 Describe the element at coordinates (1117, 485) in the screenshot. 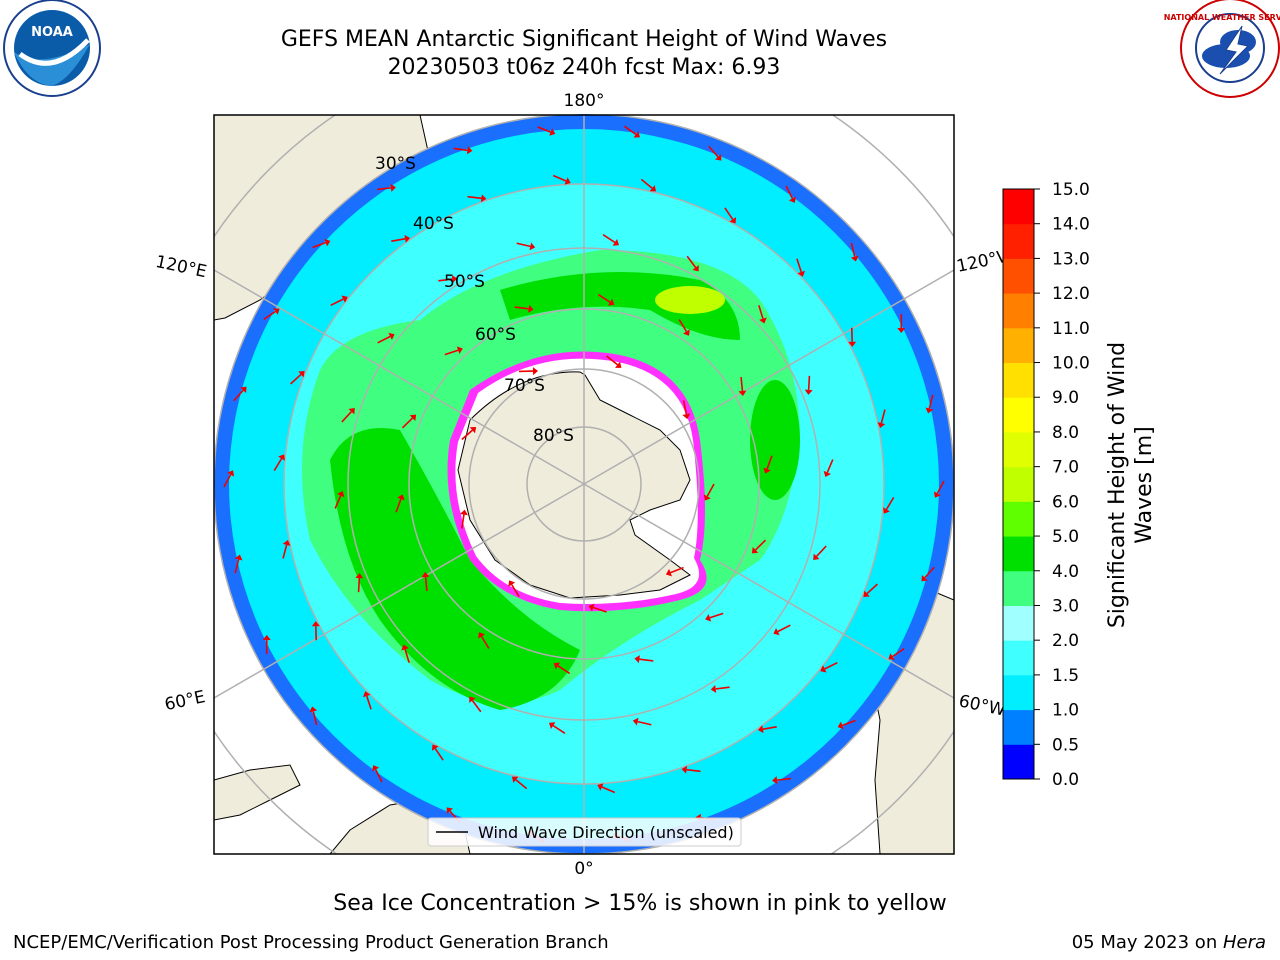

I see `colorbar-label-line1: Significant Height of Wind` at that location.